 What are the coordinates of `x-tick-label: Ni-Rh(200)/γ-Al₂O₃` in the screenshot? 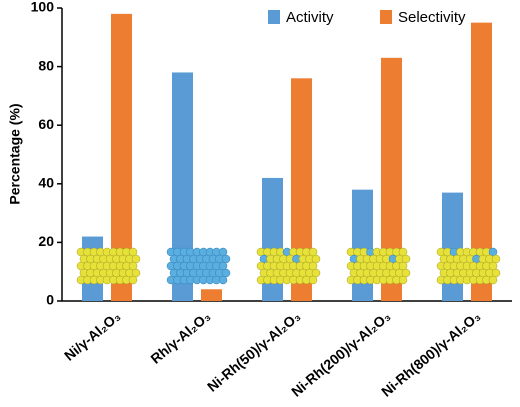 It's located at (340, 354).